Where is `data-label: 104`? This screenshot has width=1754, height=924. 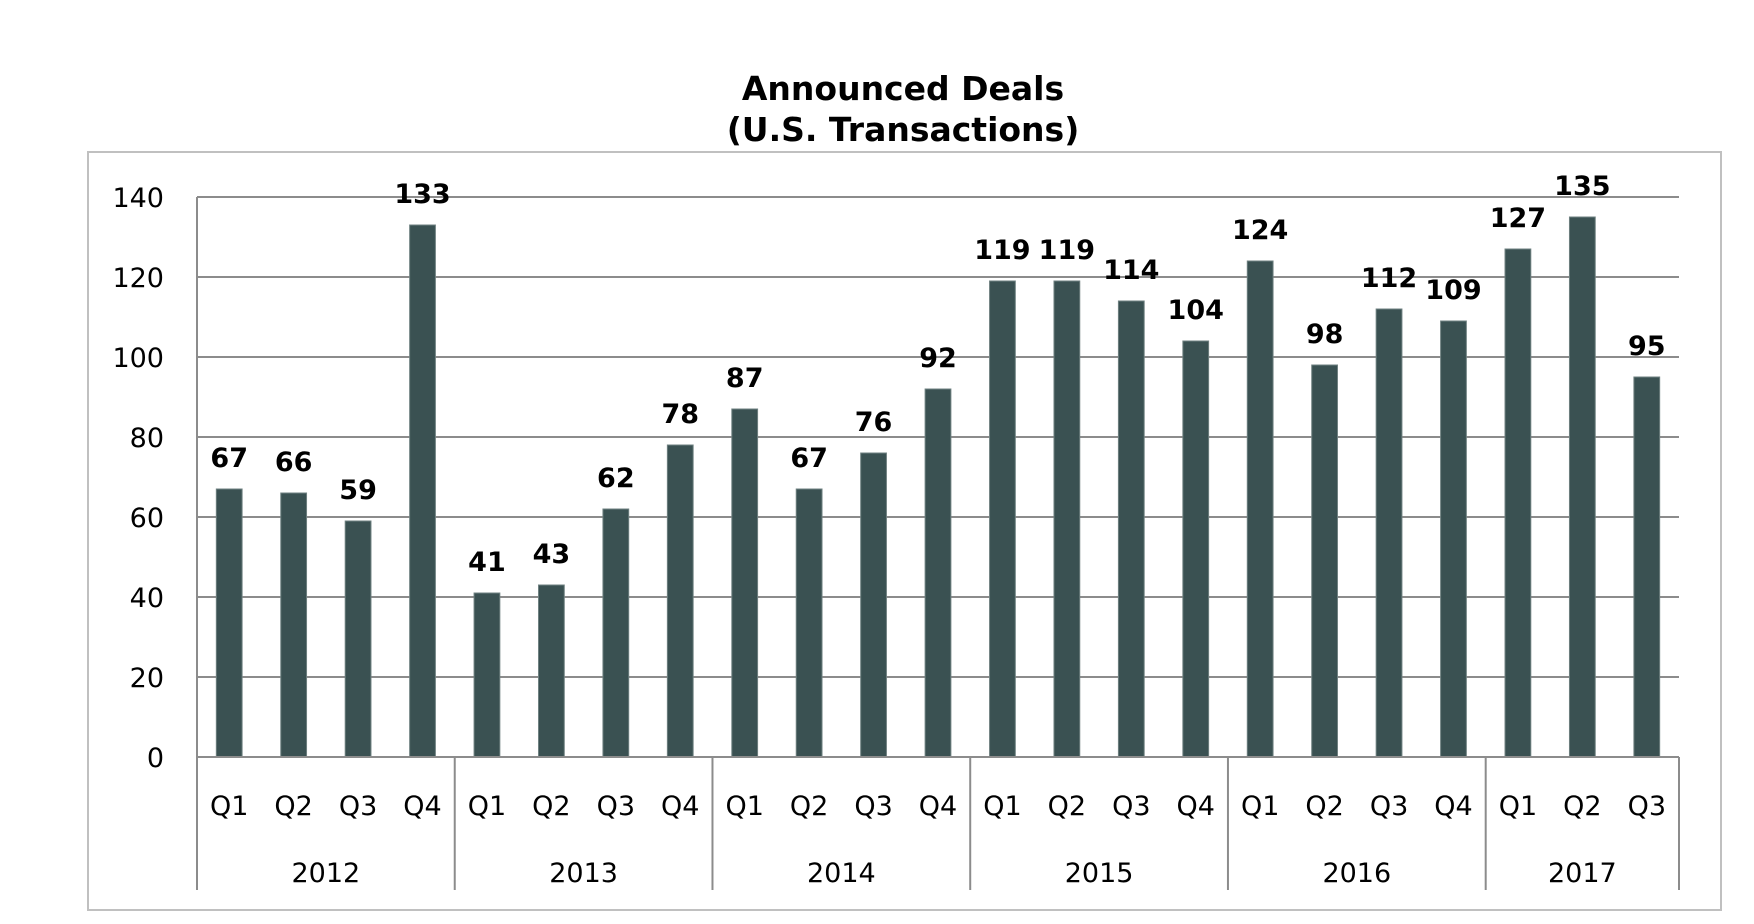
data-label: 104 is located at coordinates (1196, 310).